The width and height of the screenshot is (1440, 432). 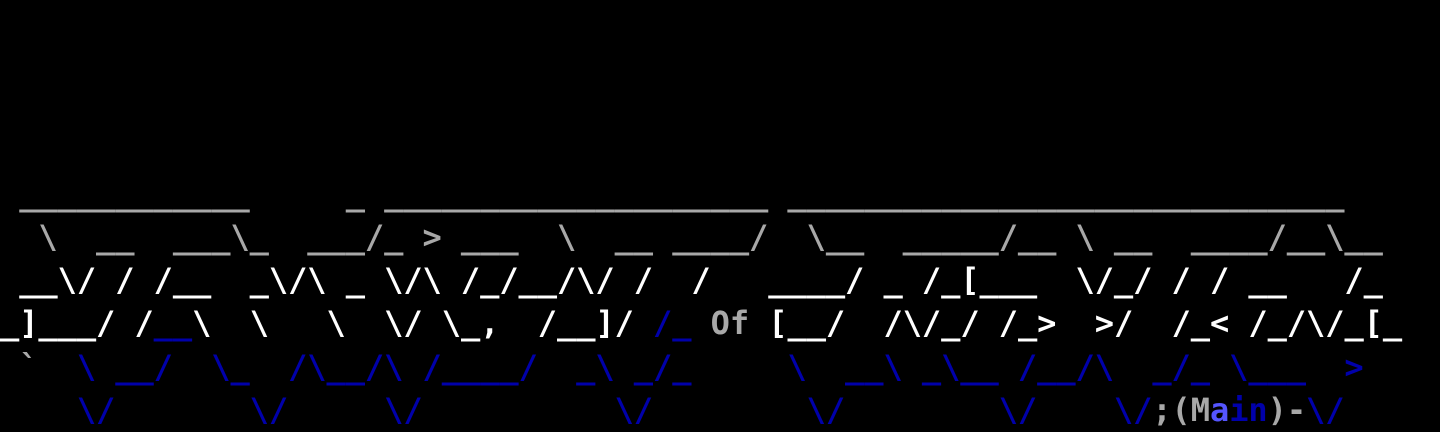 What do you see at coordinates (19, 366) in the screenshot?
I see `ascii-art-segment: `` at bounding box center [19, 366].